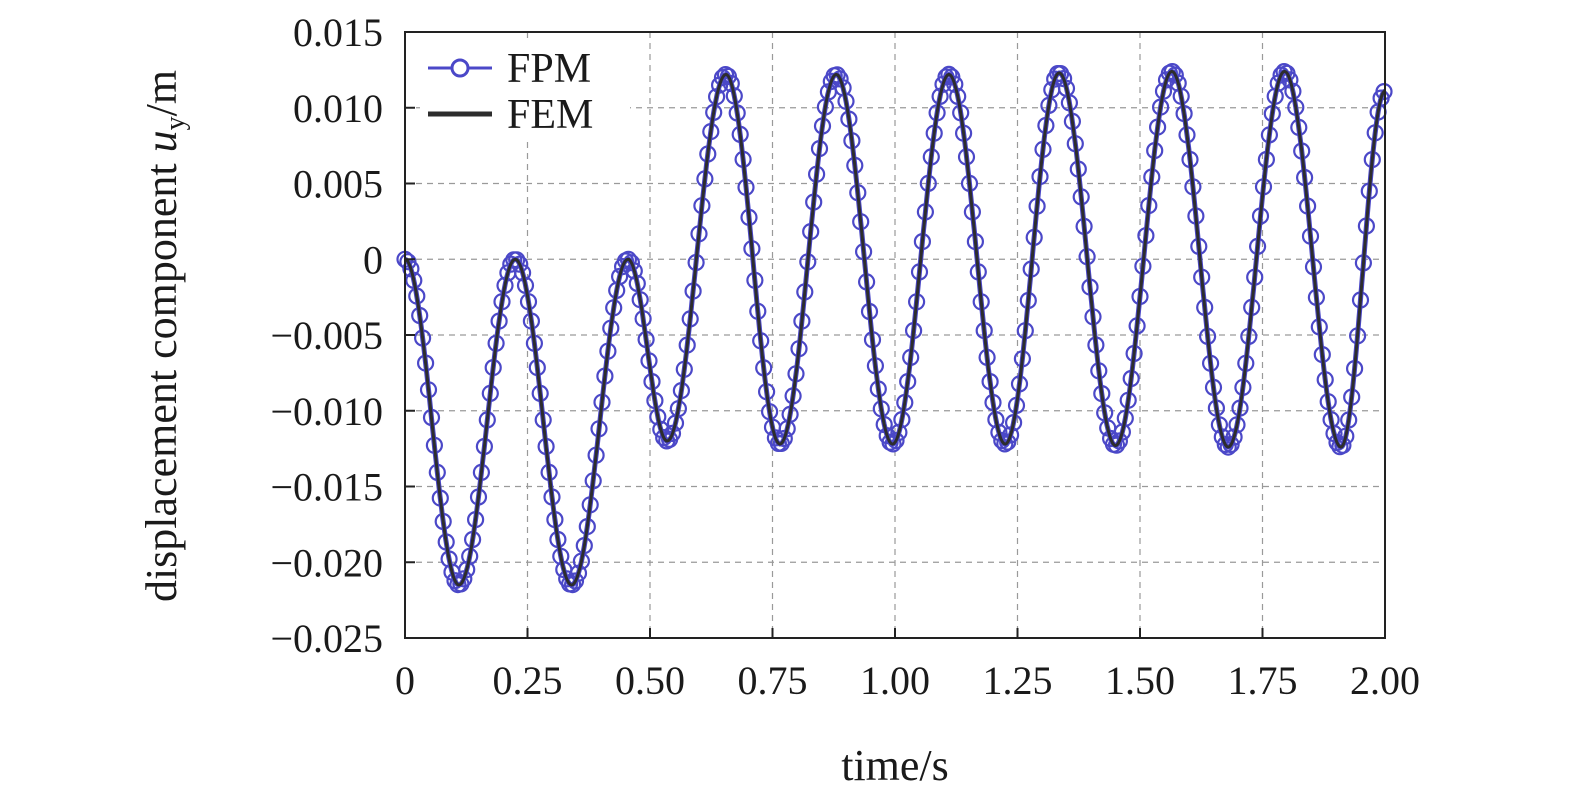 The width and height of the screenshot is (1575, 801). I want to click on y-axis-label-suffix: /m, so click(161, 93).